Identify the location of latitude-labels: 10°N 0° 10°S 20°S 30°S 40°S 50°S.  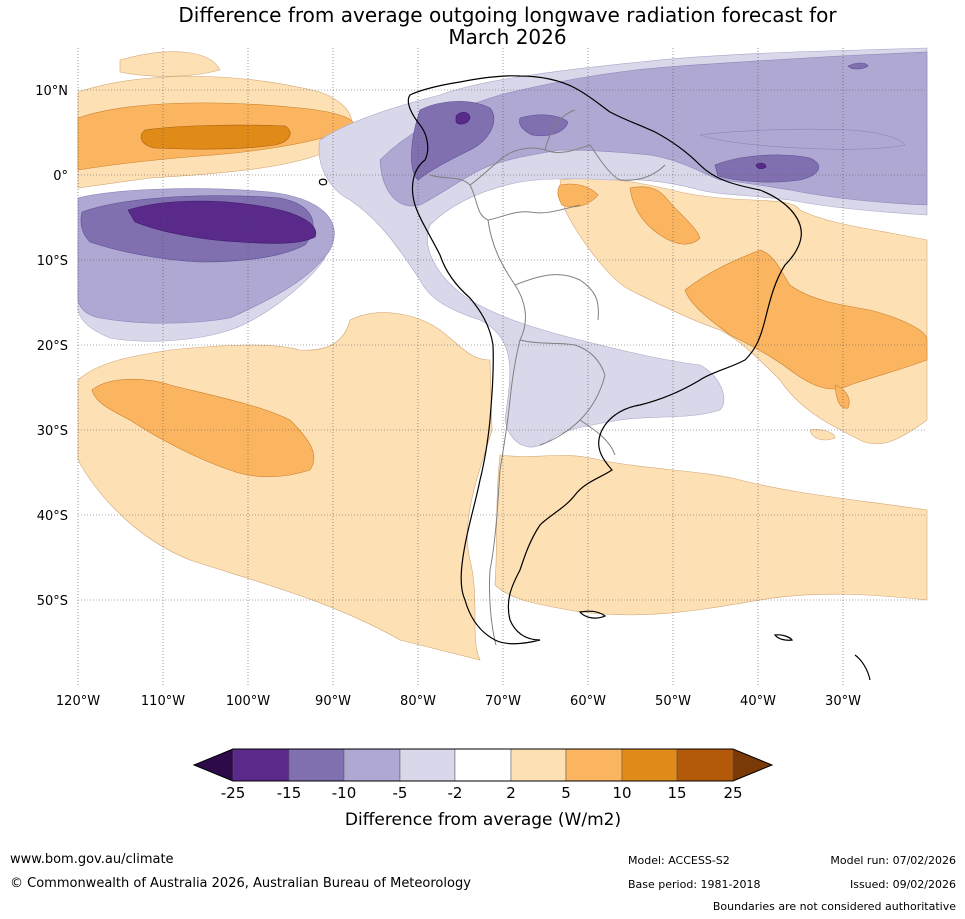
(51, 346).